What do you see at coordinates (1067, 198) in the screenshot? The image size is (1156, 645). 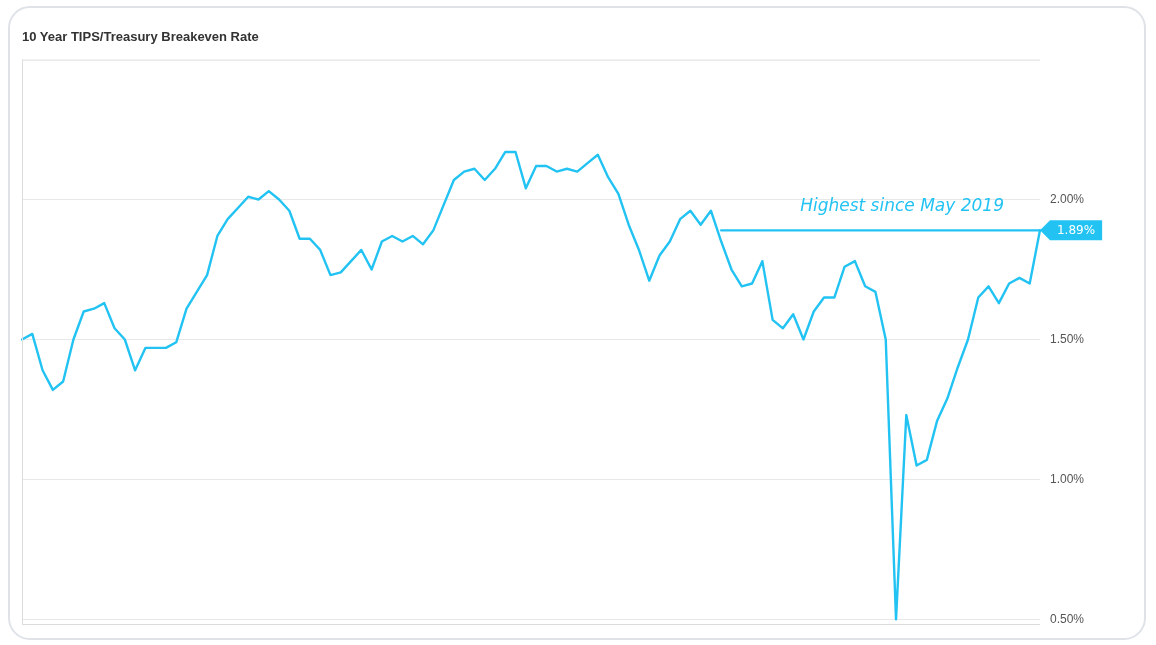 I see `y-tick-label: 2.00%` at bounding box center [1067, 198].